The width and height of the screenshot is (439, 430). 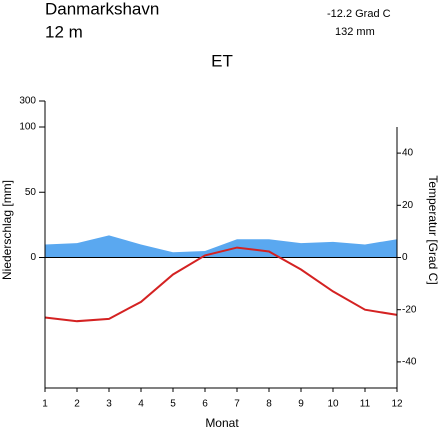 I want to click on x-tick-label: 1, so click(x=45, y=404).